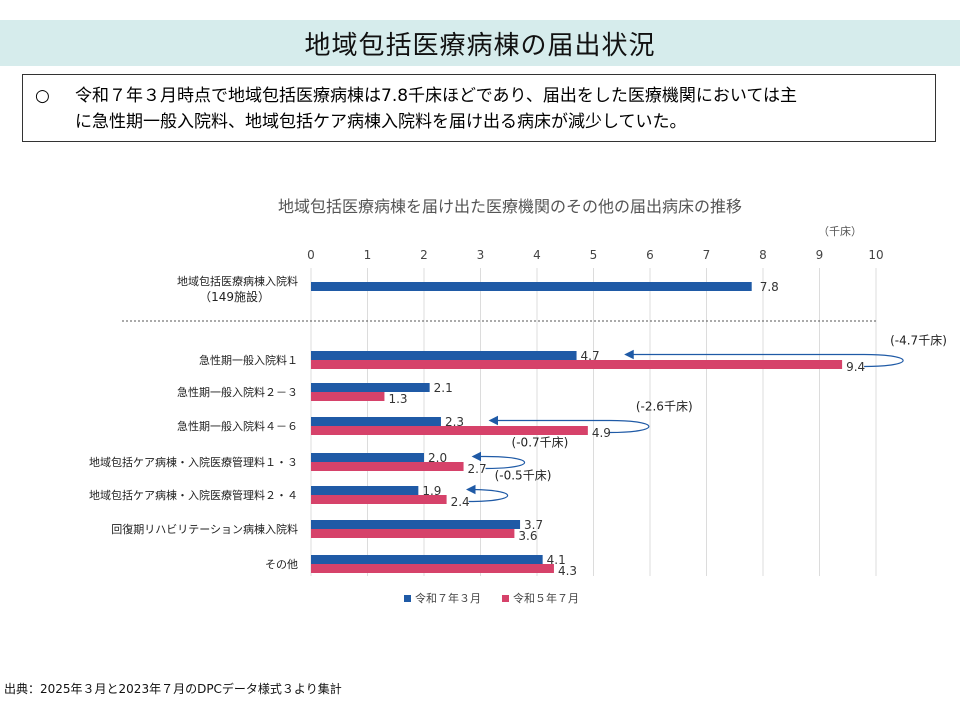 This screenshot has height=720, width=960. I want to click on data-label-top-row: 7.8, so click(769, 287).